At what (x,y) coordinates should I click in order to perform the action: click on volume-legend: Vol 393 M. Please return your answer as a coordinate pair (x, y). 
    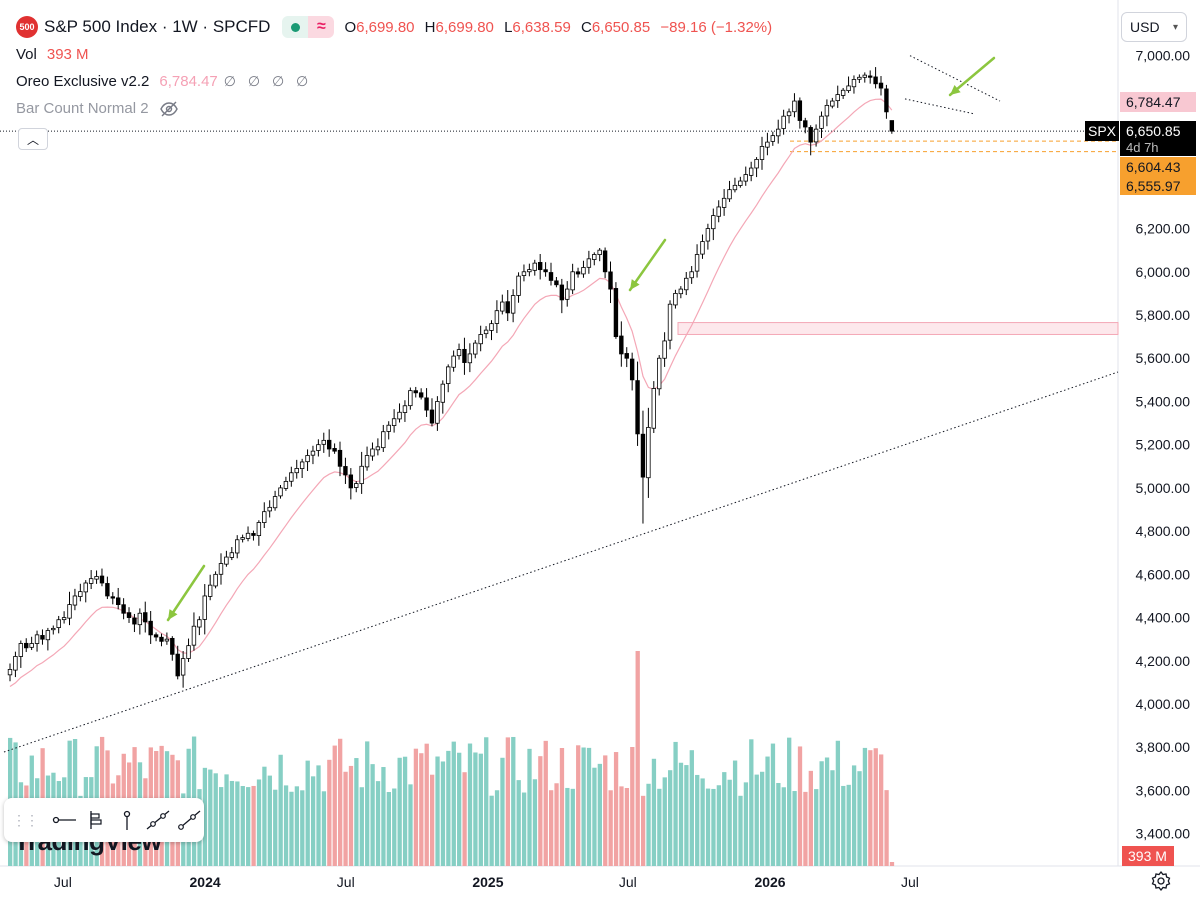
    Looking at the image, I should click on (52, 54).